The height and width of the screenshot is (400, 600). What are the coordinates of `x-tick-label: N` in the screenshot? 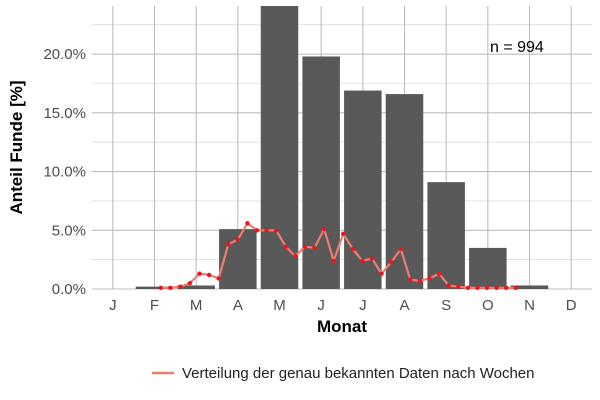 It's located at (529, 305).